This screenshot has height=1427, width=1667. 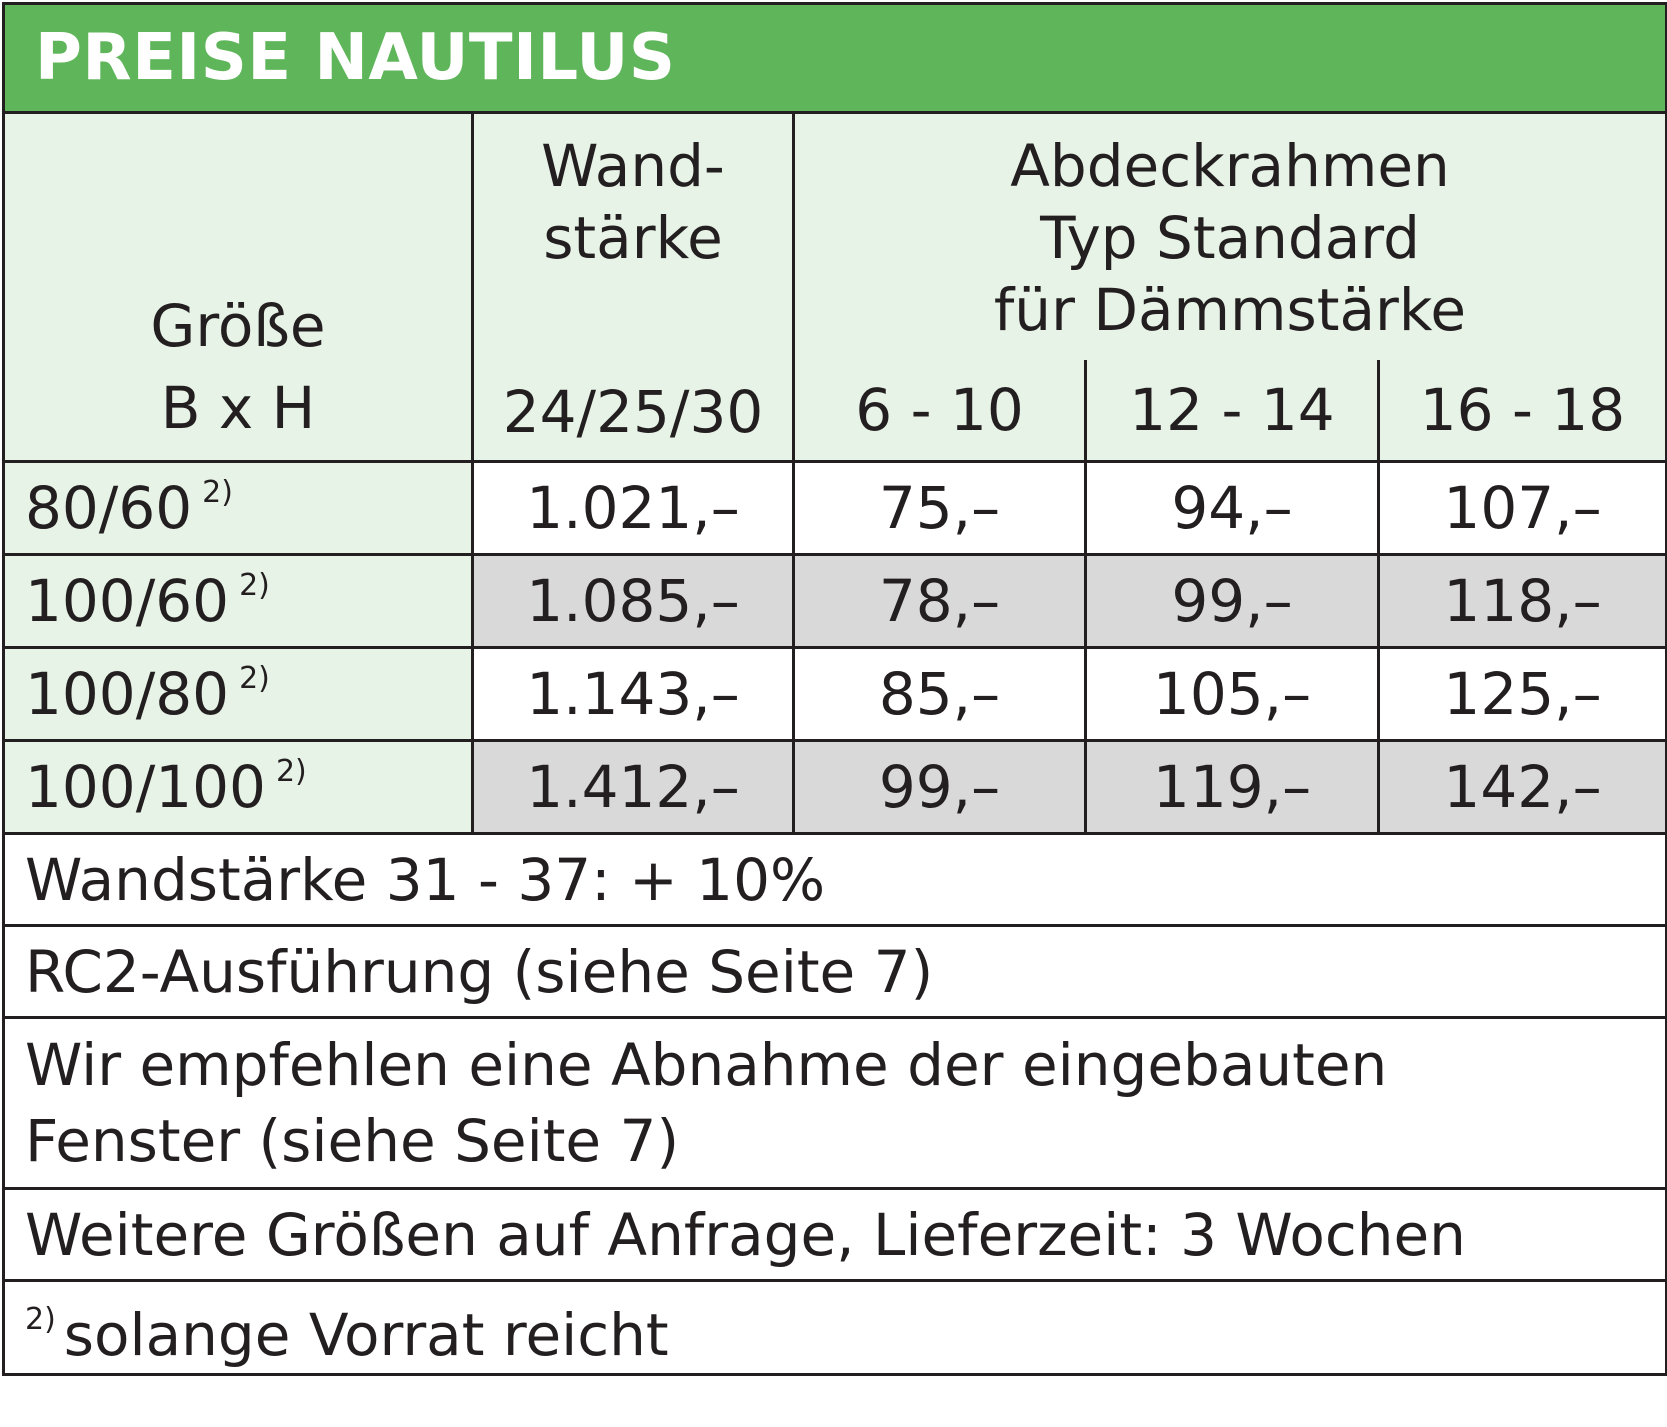 What do you see at coordinates (633, 166) in the screenshot?
I see `wall-header-line1: Wand-` at bounding box center [633, 166].